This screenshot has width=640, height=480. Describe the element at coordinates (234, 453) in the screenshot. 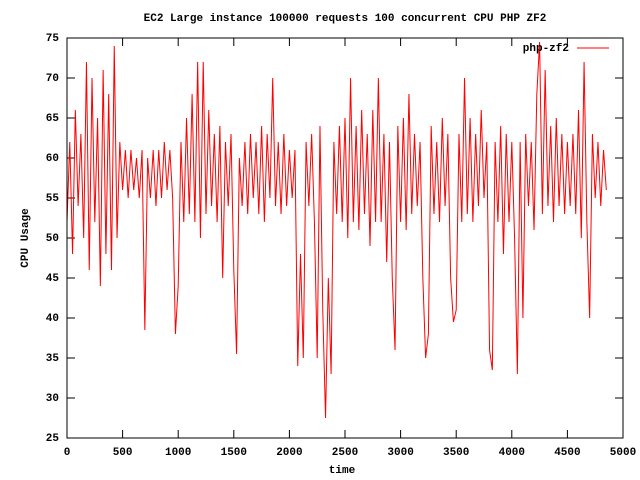

I see `x-tick-label: 1500` at that location.